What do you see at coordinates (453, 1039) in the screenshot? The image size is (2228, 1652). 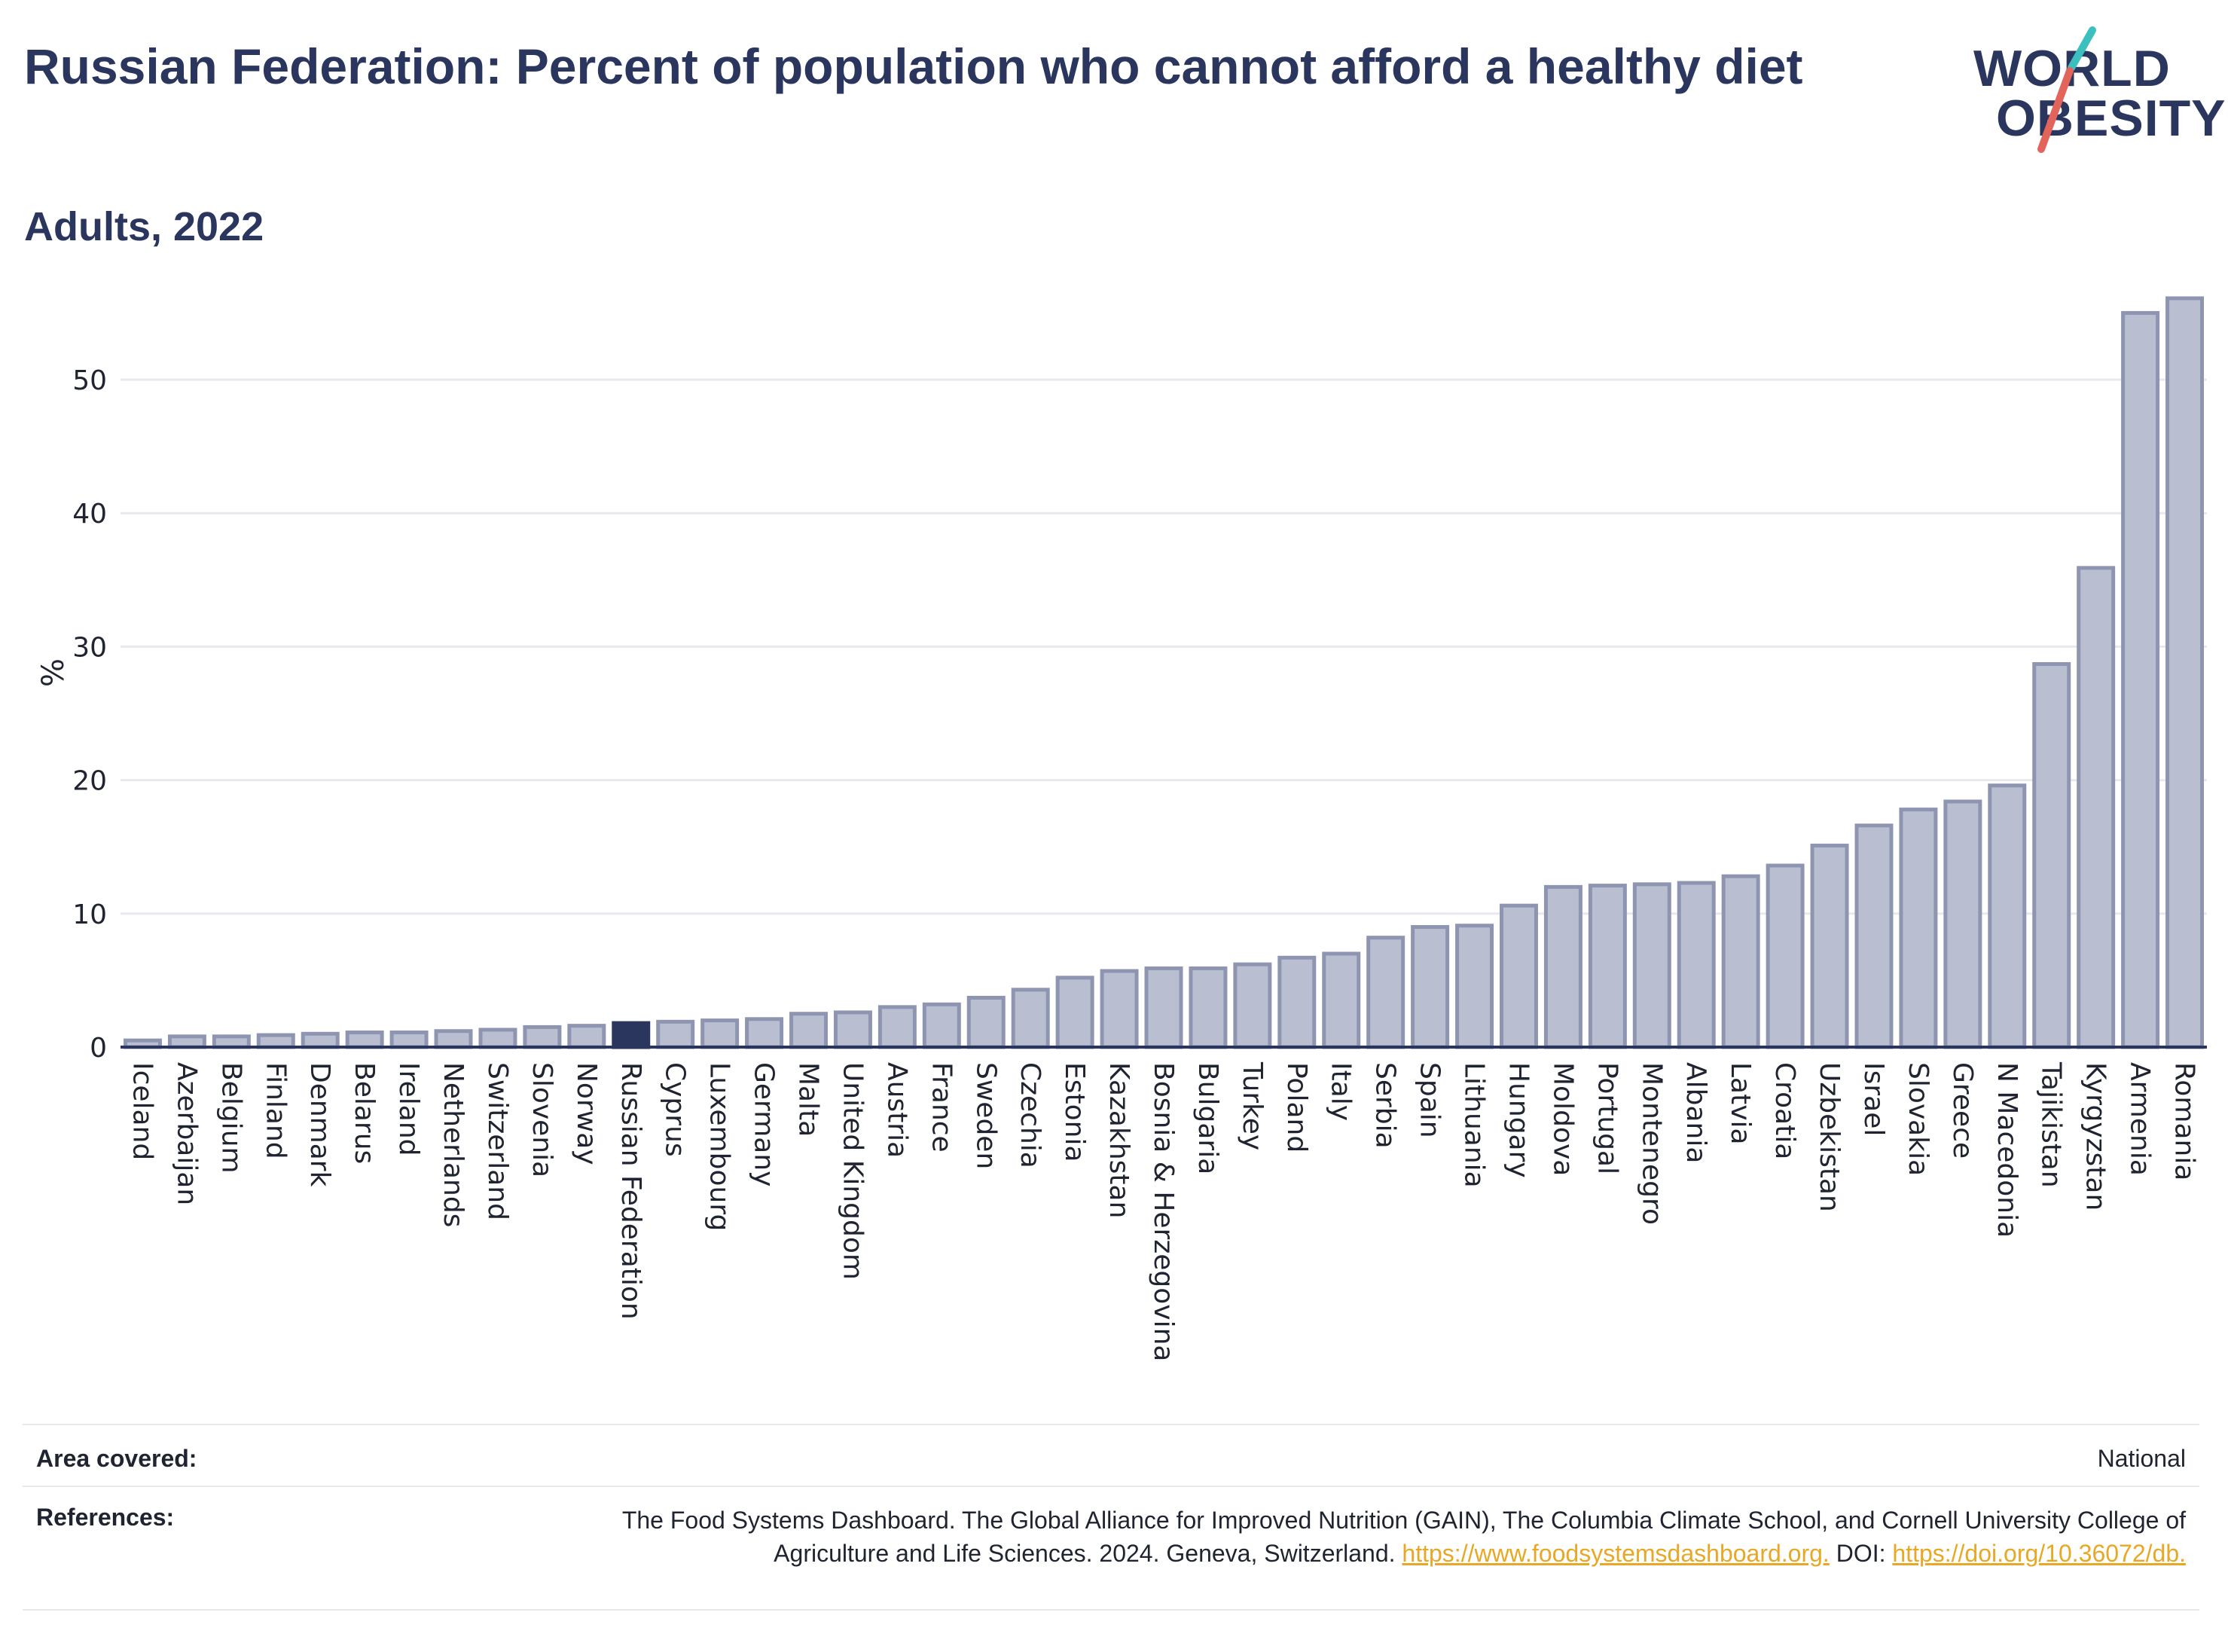 I see `bar-netherlands` at bounding box center [453, 1039].